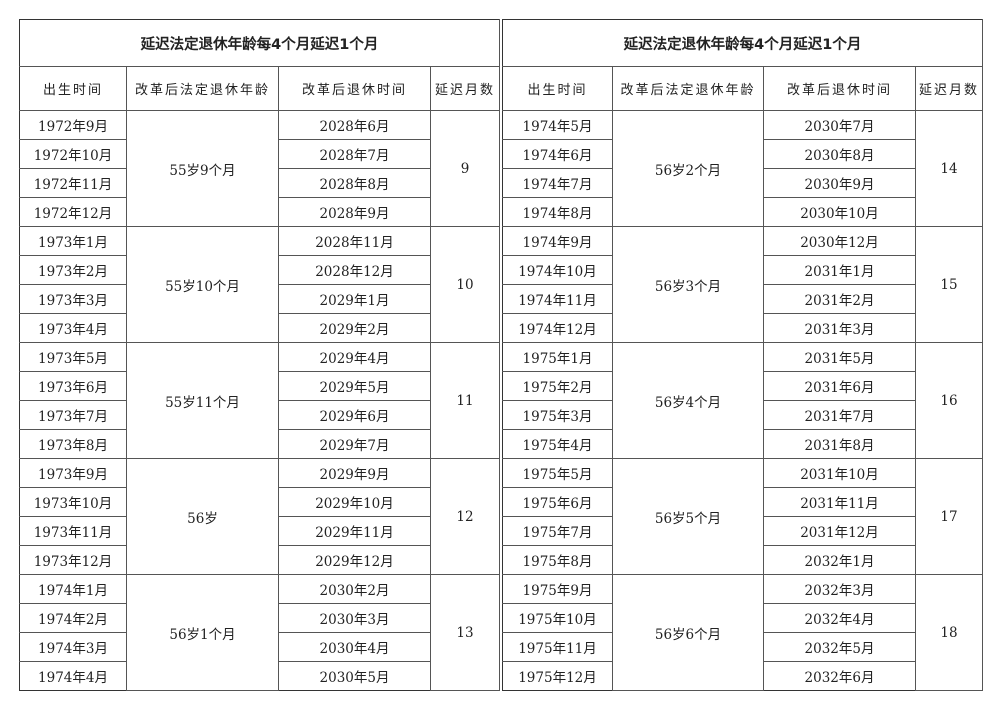  What do you see at coordinates (259, 183) in the screenshot?
I see `table-row: 1972年11月 2028年8月` at bounding box center [259, 183].